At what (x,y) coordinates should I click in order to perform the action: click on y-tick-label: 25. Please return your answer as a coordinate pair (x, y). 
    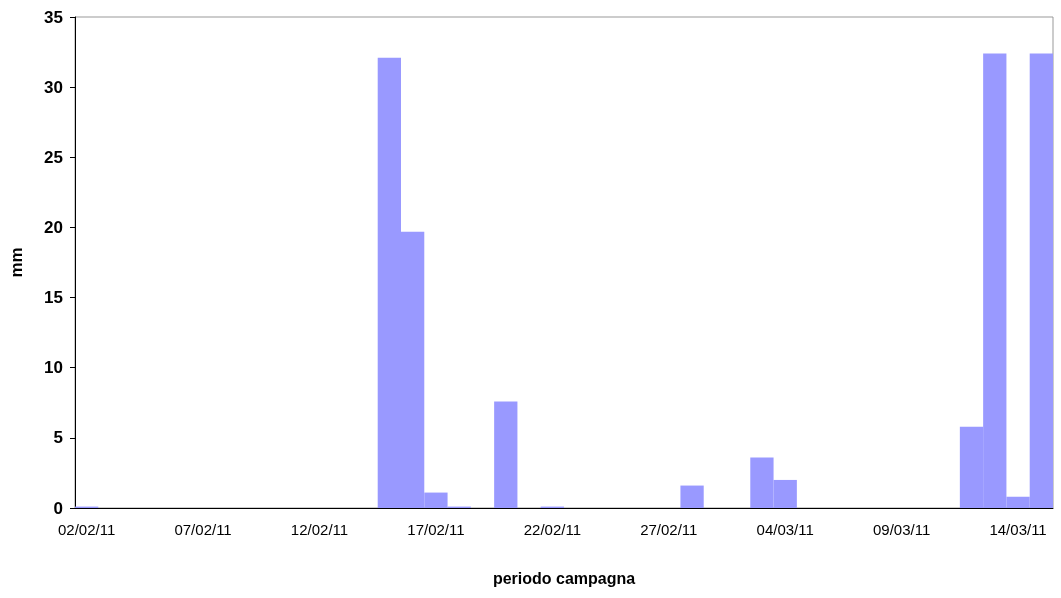
    Looking at the image, I should click on (53, 157).